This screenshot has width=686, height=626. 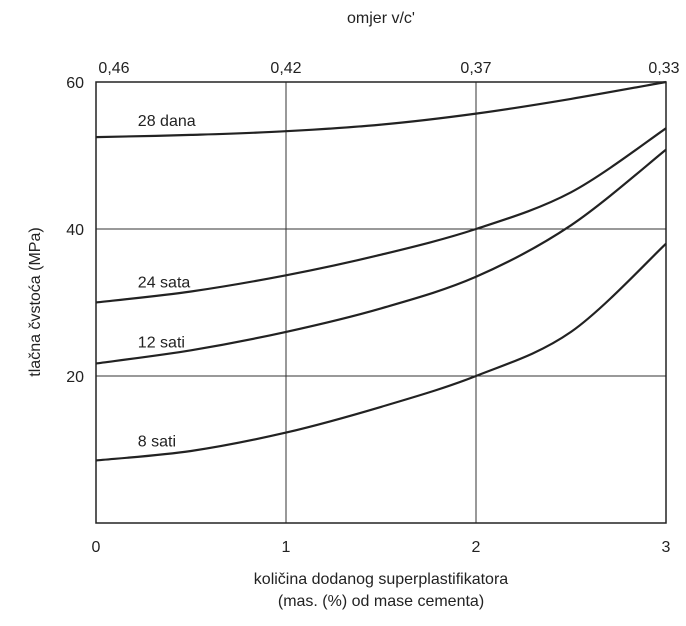 What do you see at coordinates (666, 547) in the screenshot?
I see `x-tick-label: 3` at bounding box center [666, 547].